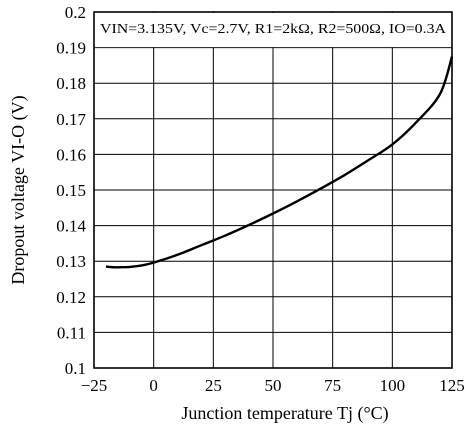 The image size is (466, 428). Describe the element at coordinates (94, 385) in the screenshot. I see `x-tick-label: −25` at that location.